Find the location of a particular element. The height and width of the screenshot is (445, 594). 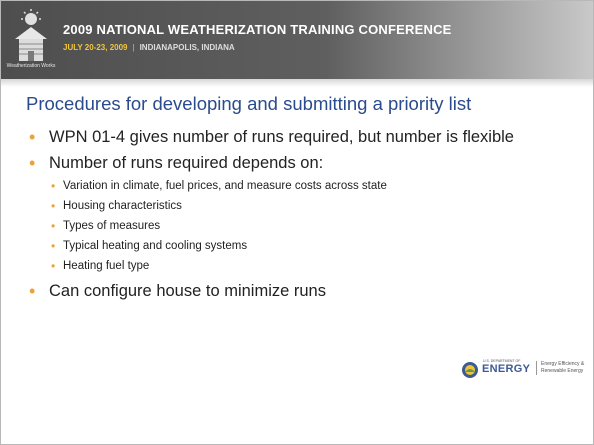

conference-dates: JULY 20-23, 2009 is located at coordinates (95, 47).